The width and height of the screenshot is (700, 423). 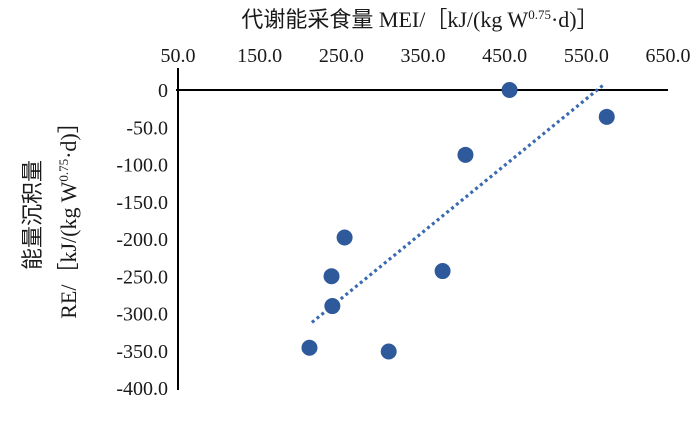 I want to click on y-axis-title: 能量沉积量 RE/［kJ/(kg W0.75·d)］, so click(x=50, y=215).